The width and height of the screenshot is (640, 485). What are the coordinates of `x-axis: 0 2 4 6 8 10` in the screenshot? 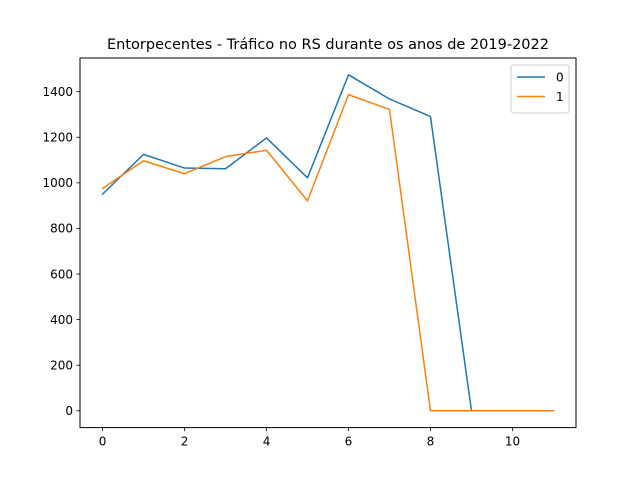 It's located at (309, 438).